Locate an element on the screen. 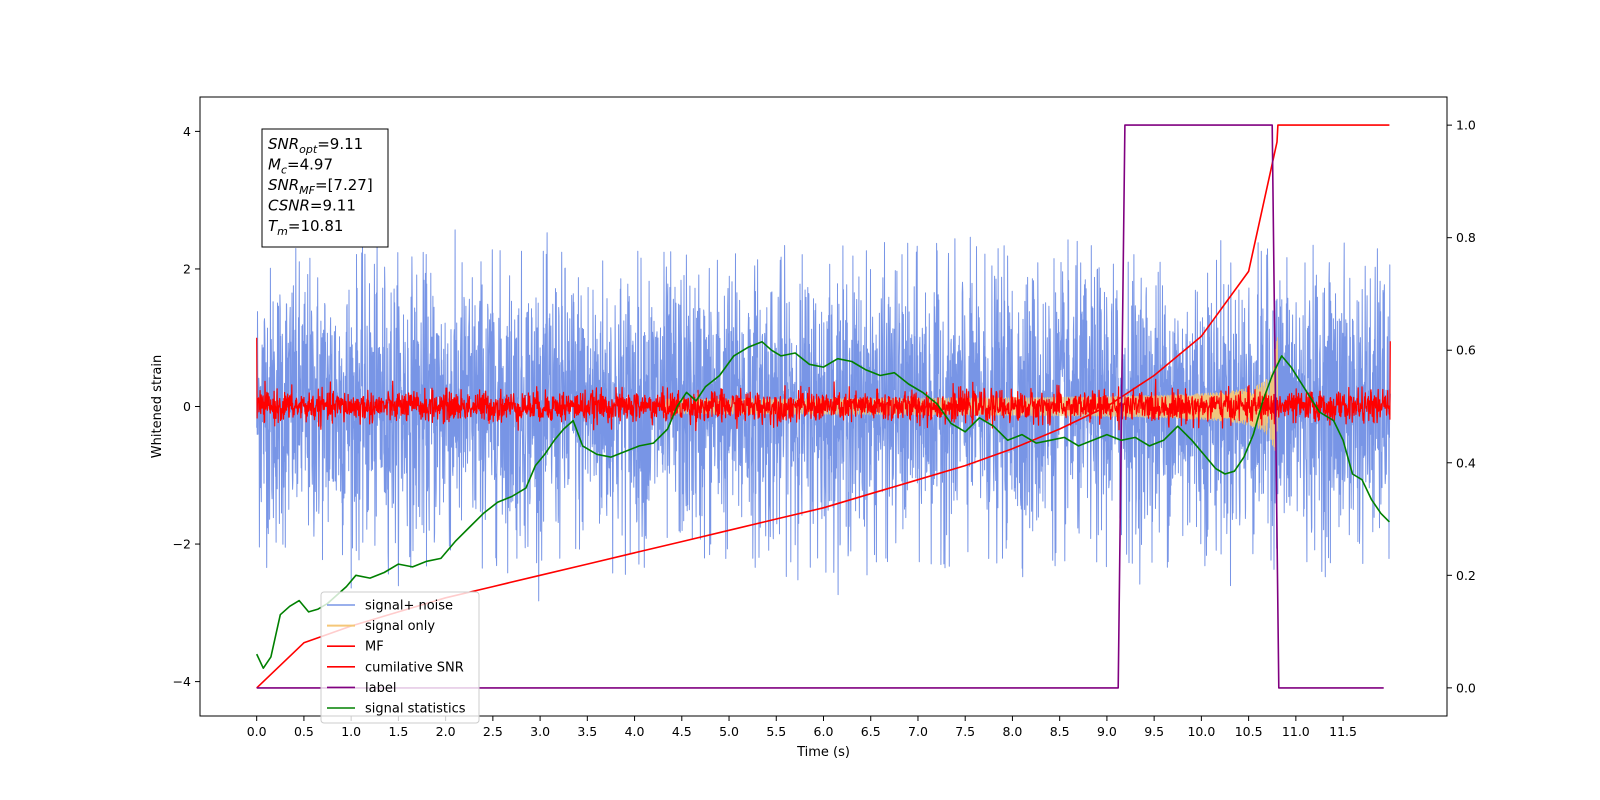 This screenshot has height=800, width=1600. legend-label-3: cumilative SNR is located at coordinates (414, 667).